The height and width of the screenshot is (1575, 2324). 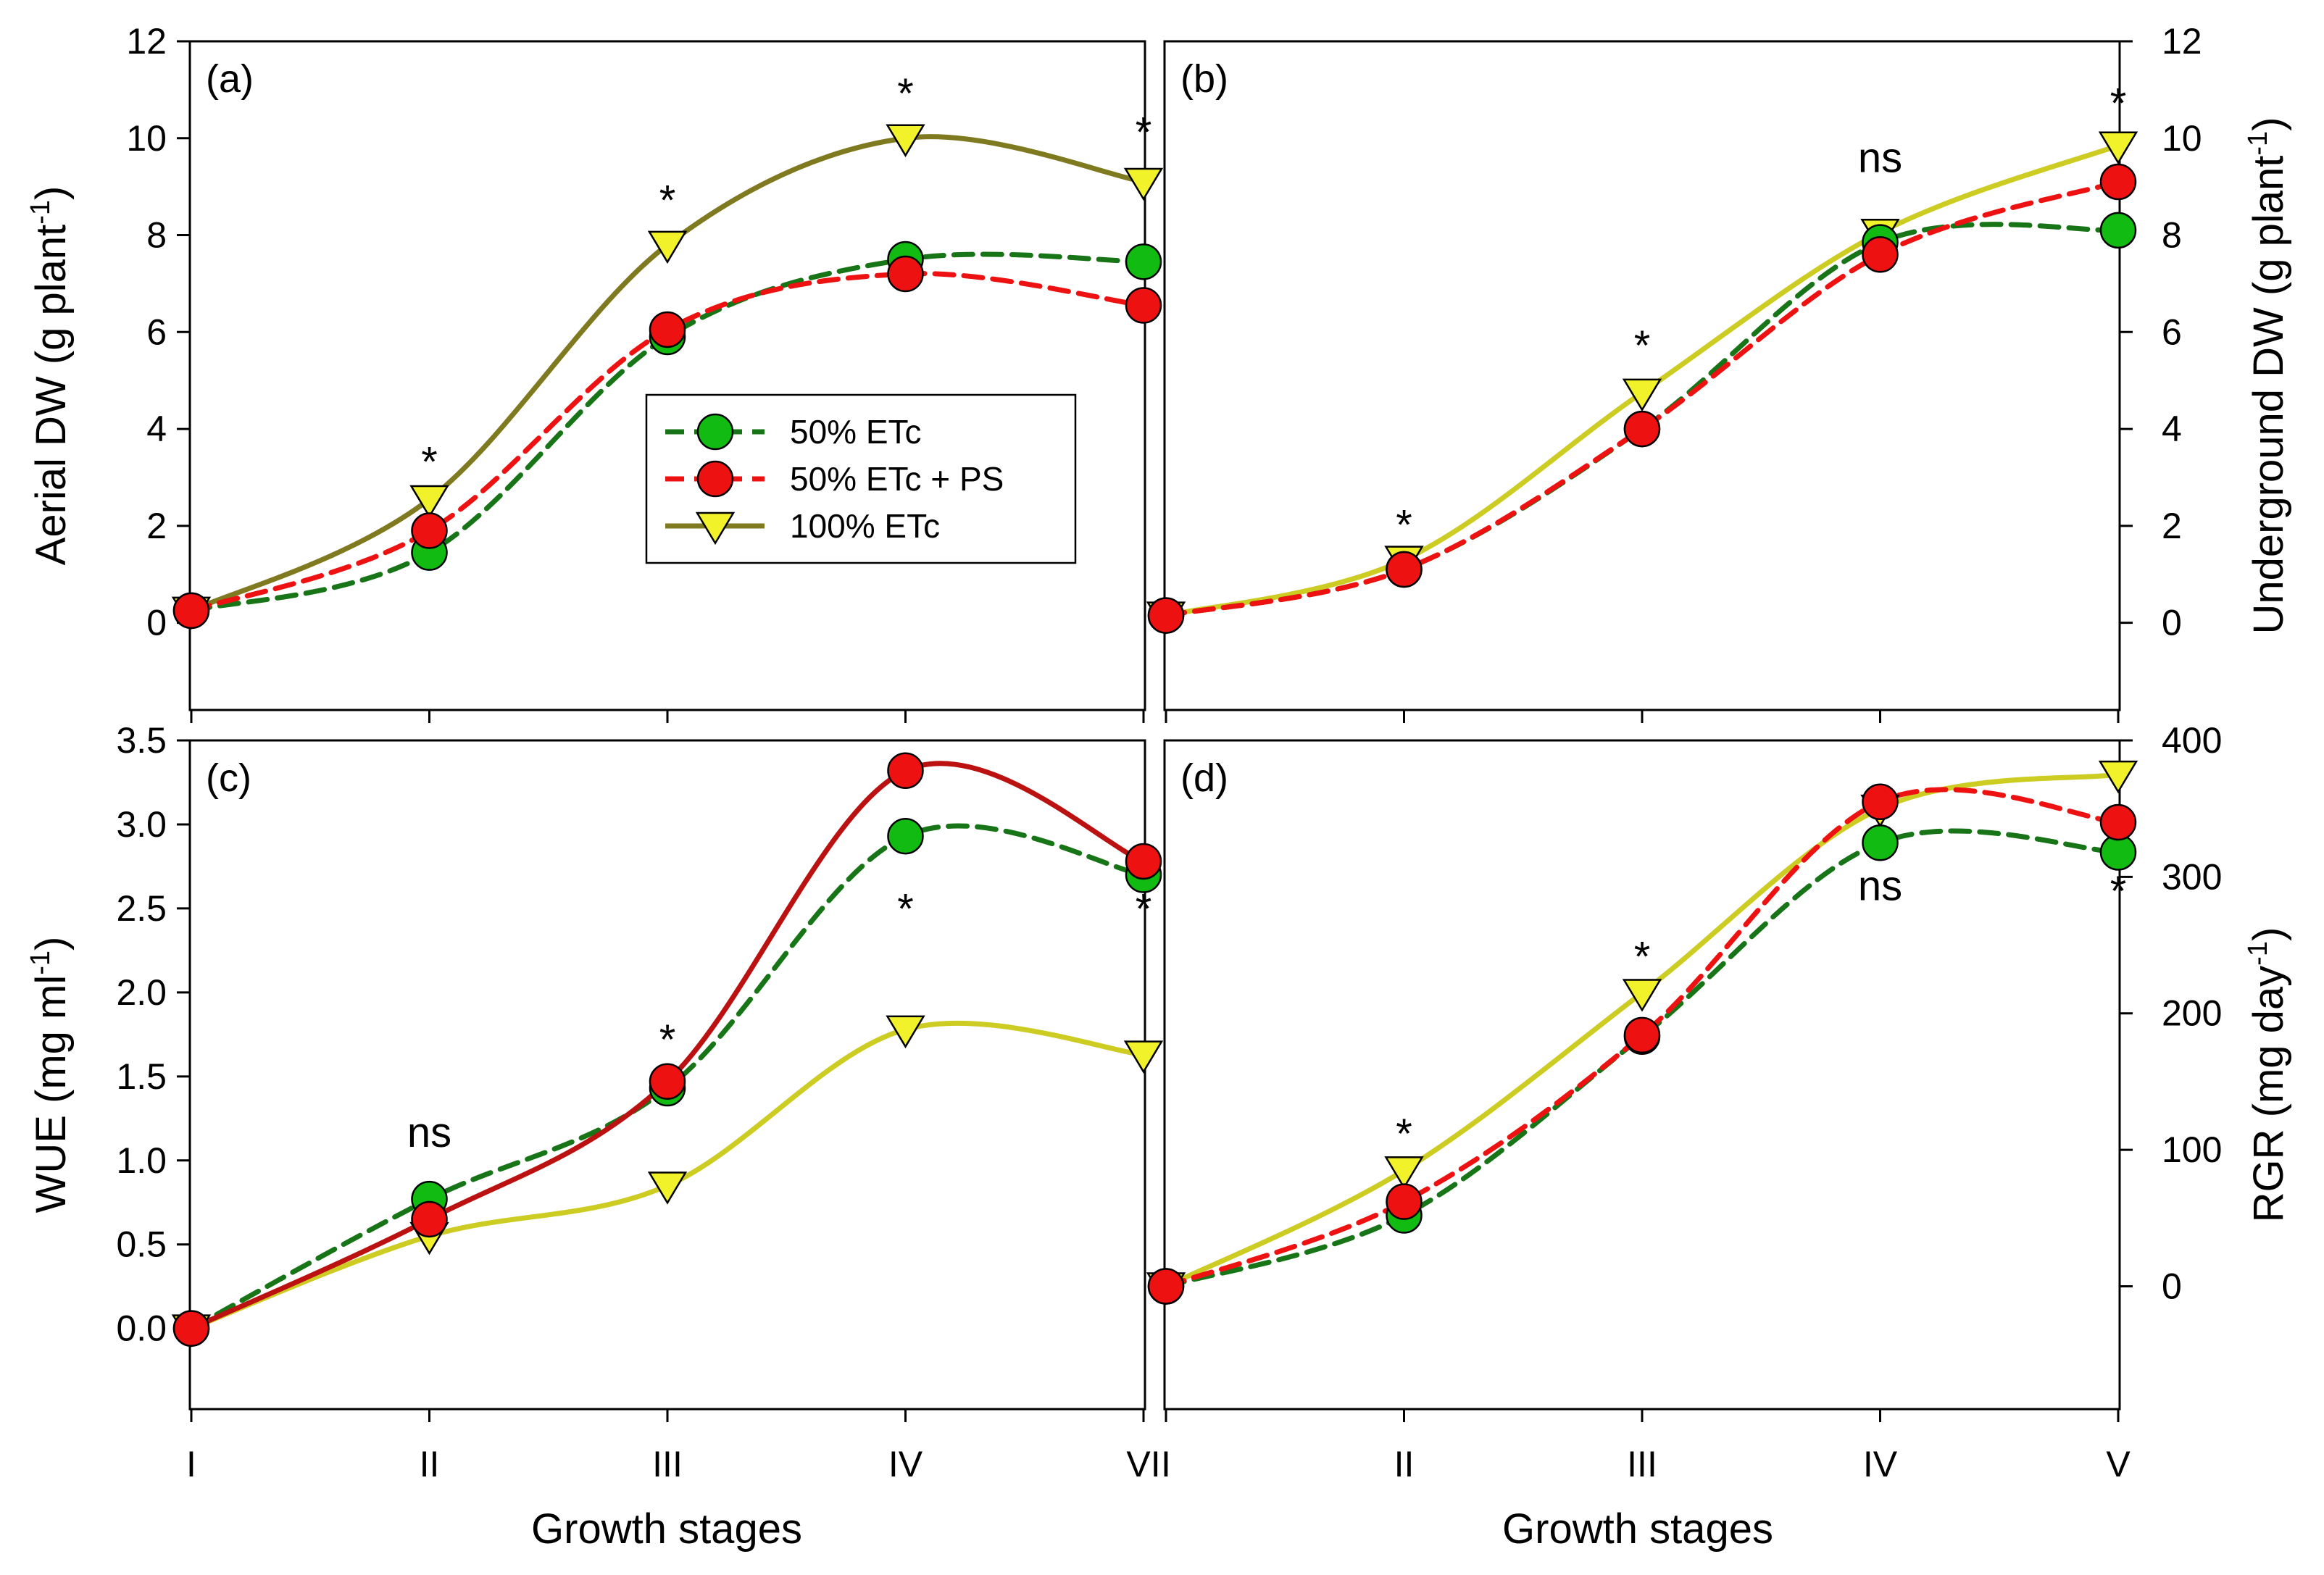 What do you see at coordinates (1880, 842) in the screenshot?
I see `marker-d-s0-p3` at bounding box center [1880, 842].